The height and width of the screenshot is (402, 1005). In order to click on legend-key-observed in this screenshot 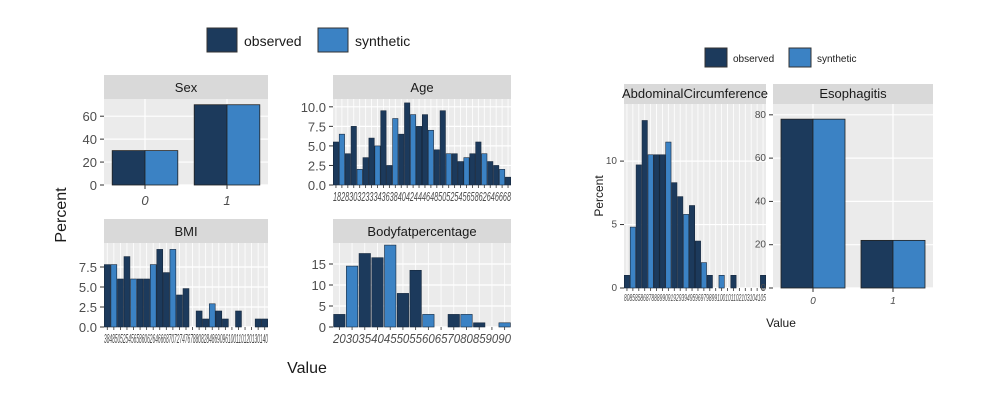, I will do `click(222, 40)`.